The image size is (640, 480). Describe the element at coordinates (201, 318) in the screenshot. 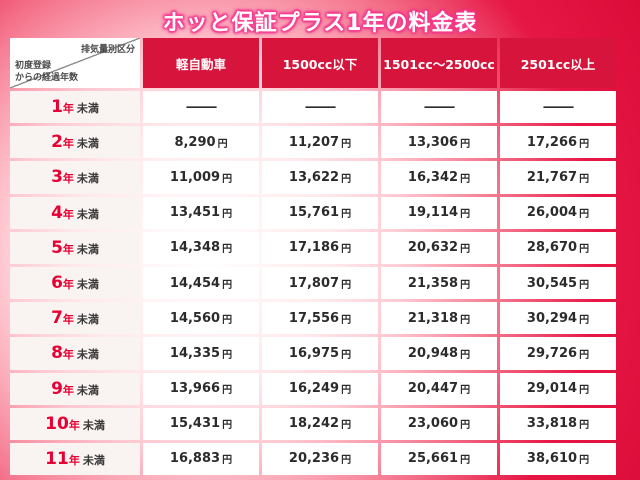

I see `price-cell: 14,560 円` at that location.